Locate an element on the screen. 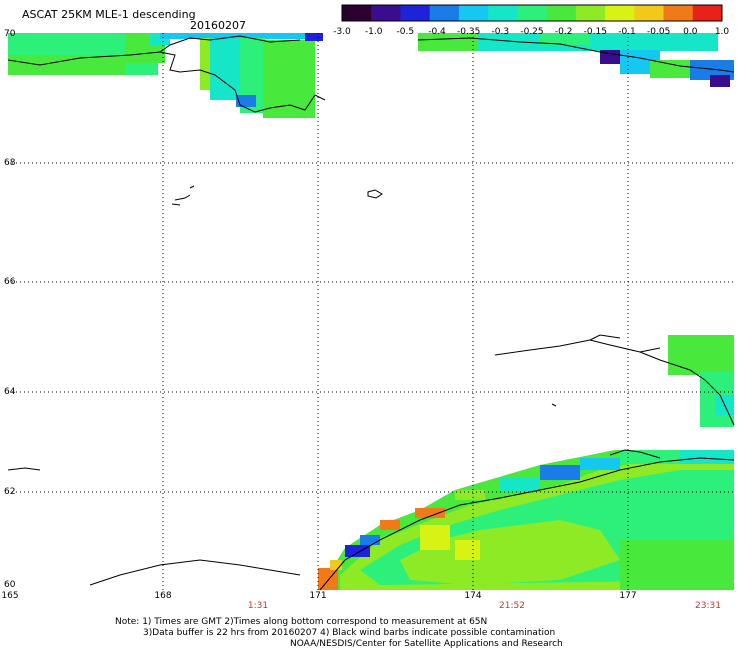 The width and height of the screenshot is (740, 650). colorbar-tick-label: -0.5 is located at coordinates (405, 32).